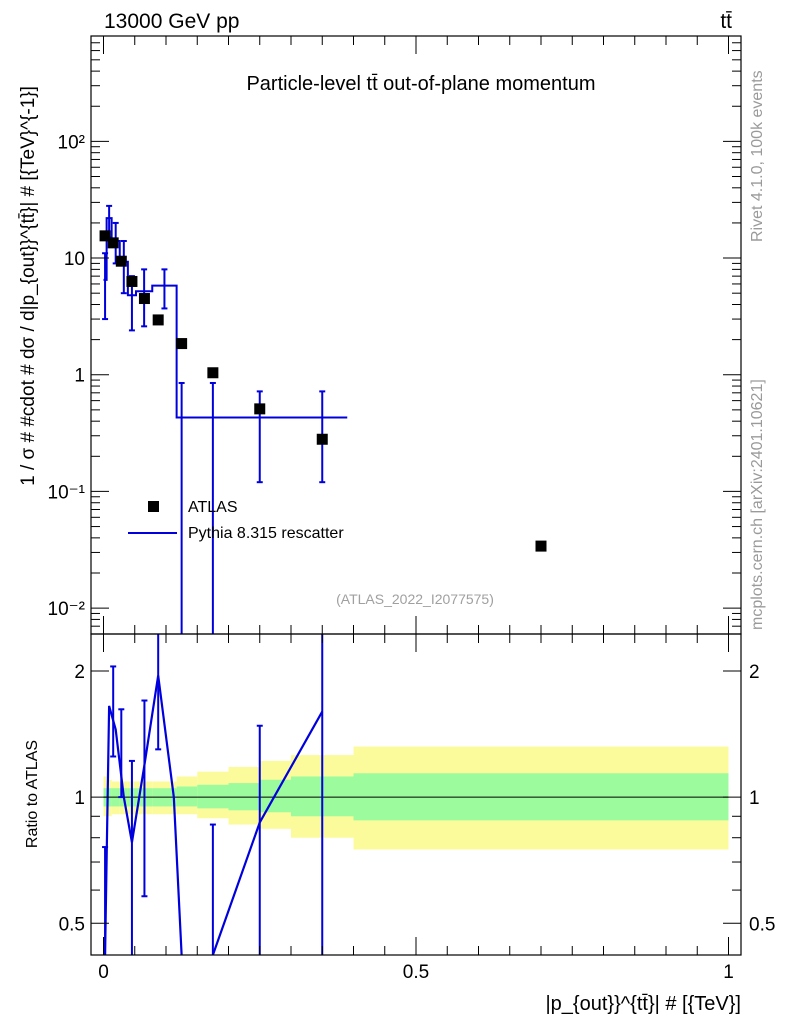 Image resolution: width=786 pixels, height=1024 pixels. Describe the element at coordinates (420, 84) in the screenshot. I see `chart-title: Particle-level tt̄ out-of-plane momentum` at that location.